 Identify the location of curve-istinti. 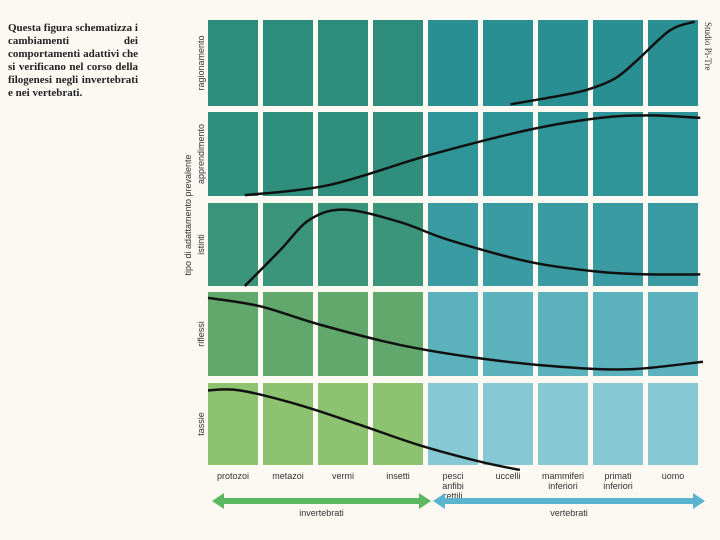
(472, 247).